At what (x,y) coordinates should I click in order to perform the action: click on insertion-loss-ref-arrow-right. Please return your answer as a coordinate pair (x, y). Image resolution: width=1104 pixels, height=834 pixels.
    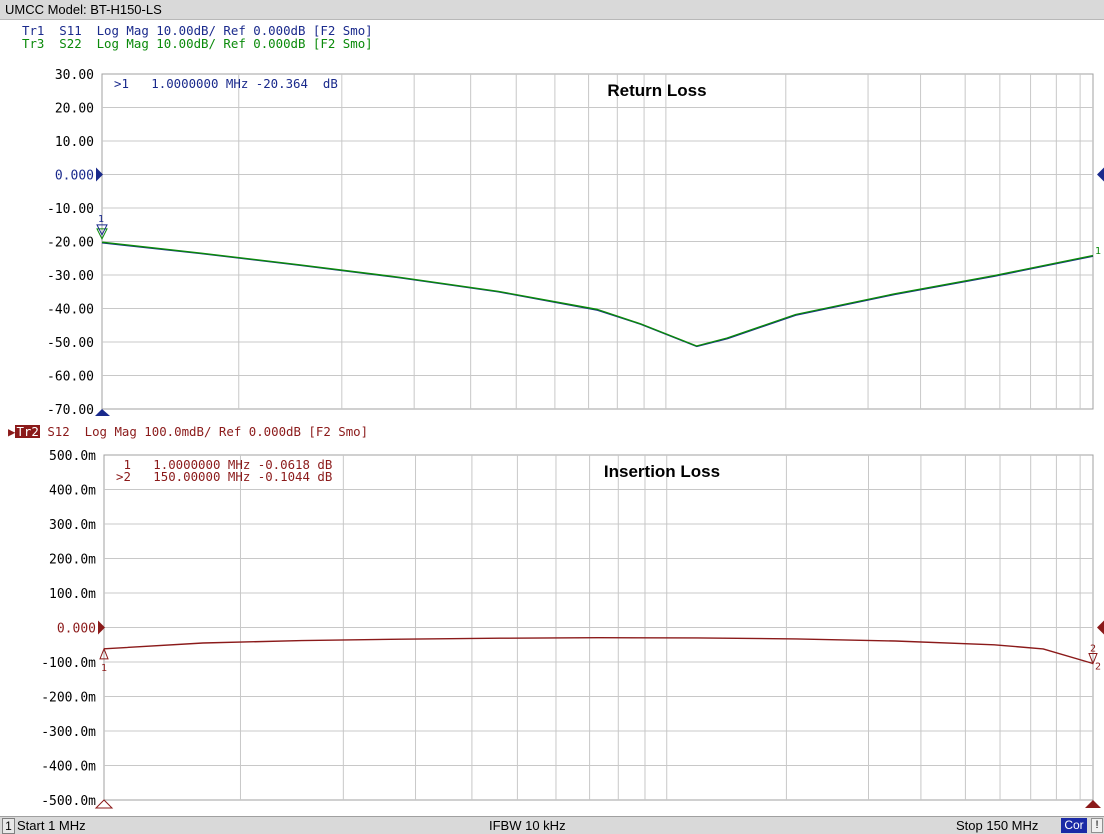
    Looking at the image, I should click on (1100, 627).